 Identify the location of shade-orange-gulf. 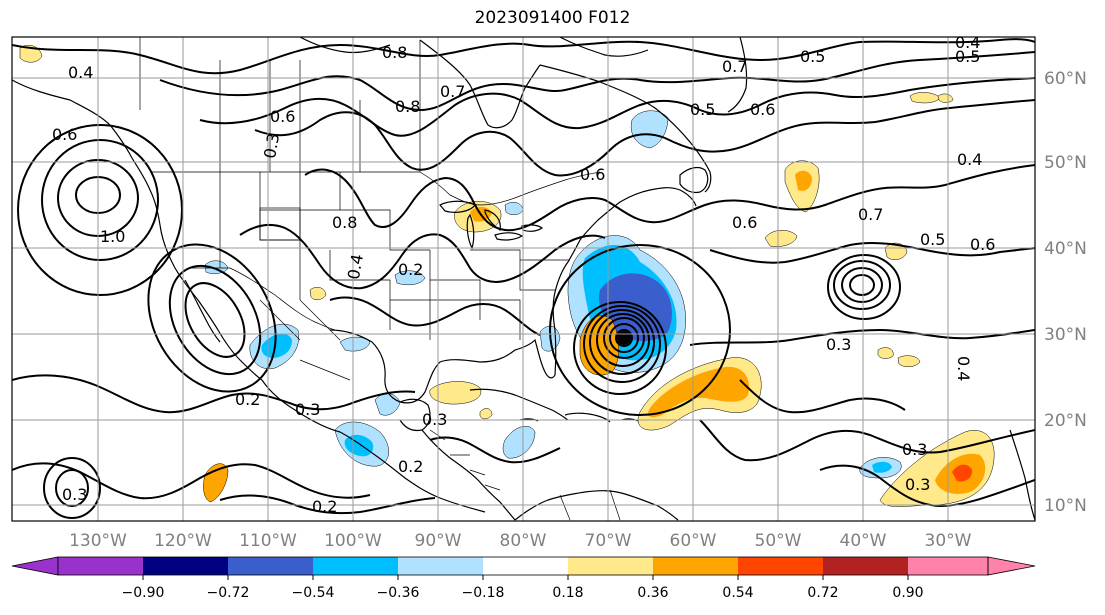
(455, 393).